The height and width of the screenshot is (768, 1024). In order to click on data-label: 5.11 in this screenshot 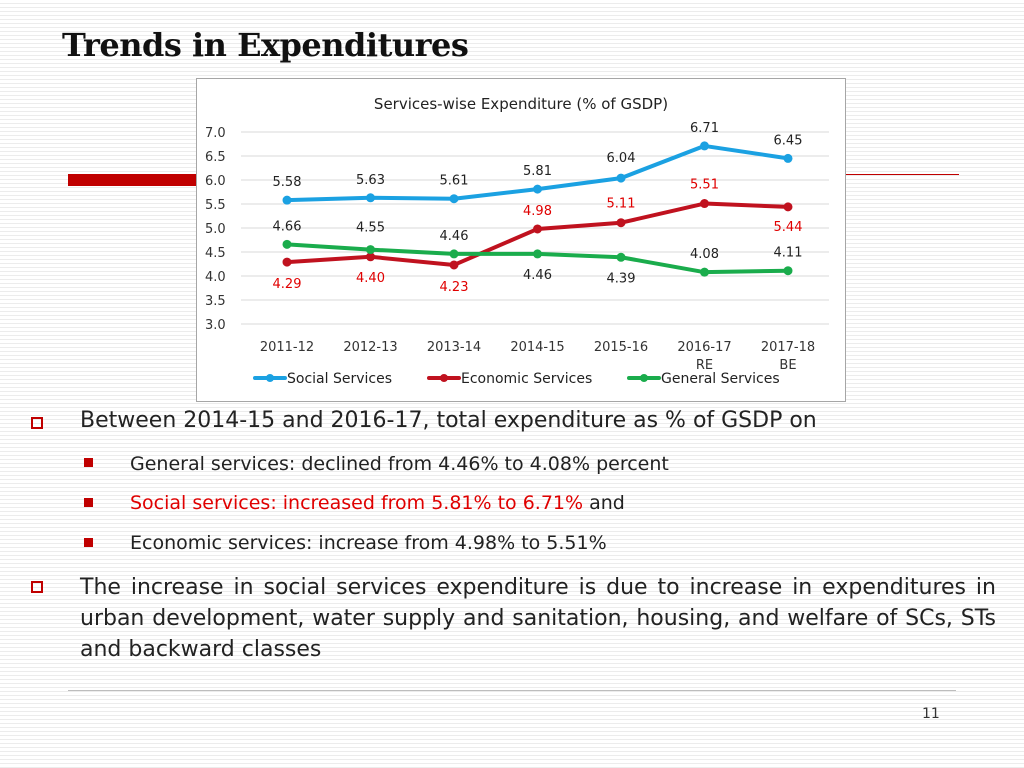, I will do `click(621, 204)`.